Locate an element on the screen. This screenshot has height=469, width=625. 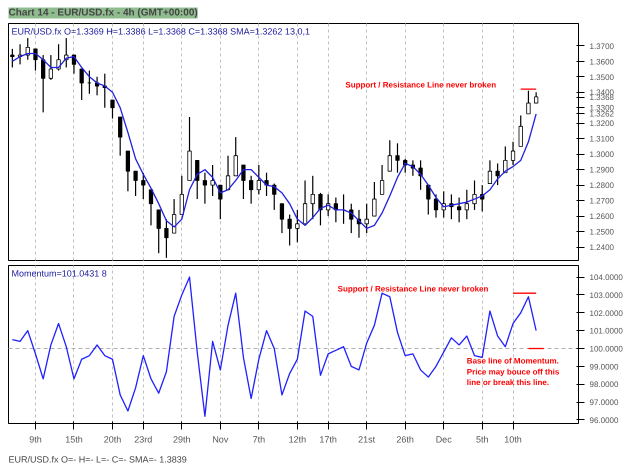
y-tick-label: 99.0000 is located at coordinates (604, 367).